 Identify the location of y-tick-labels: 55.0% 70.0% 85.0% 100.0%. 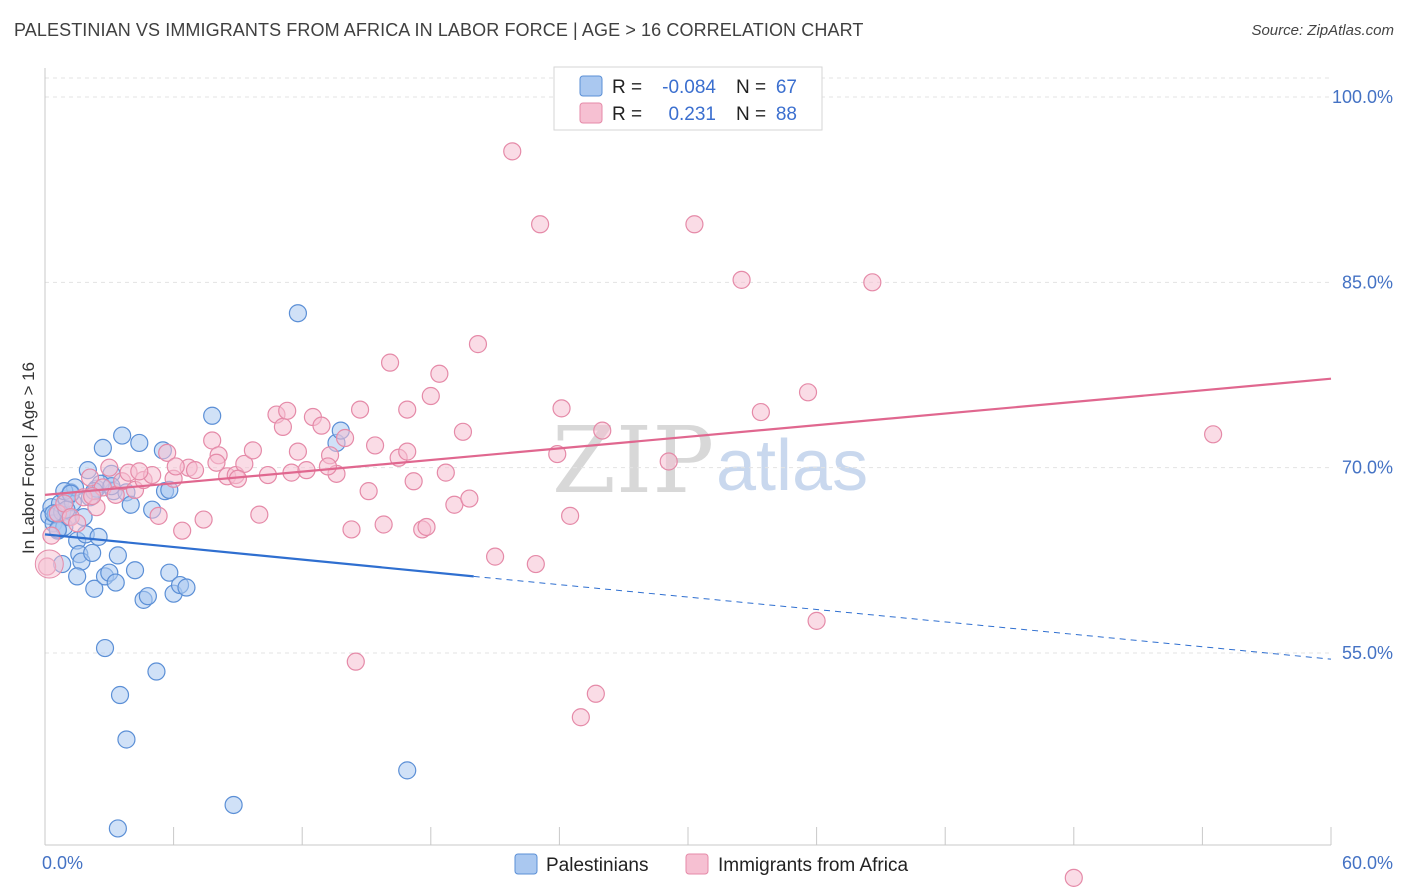
(1362, 375).